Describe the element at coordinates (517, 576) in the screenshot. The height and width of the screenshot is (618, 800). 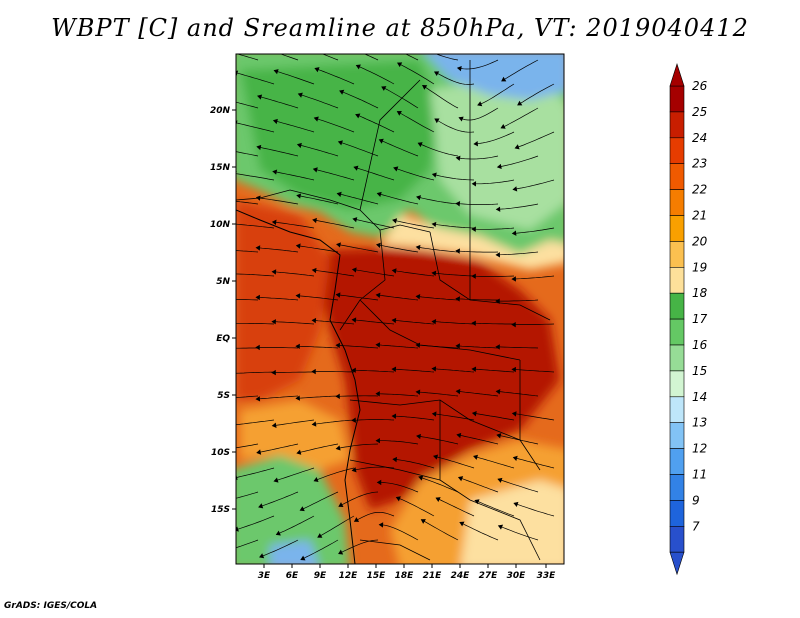
I see `lon-label: 30E` at that location.